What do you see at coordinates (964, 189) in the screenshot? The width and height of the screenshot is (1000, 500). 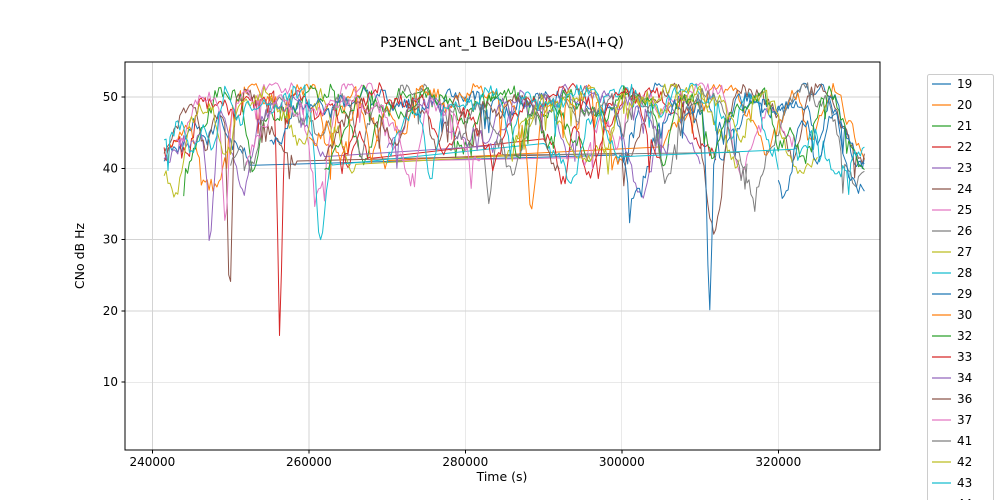 I see `legend-label-24: 24` at bounding box center [964, 189].